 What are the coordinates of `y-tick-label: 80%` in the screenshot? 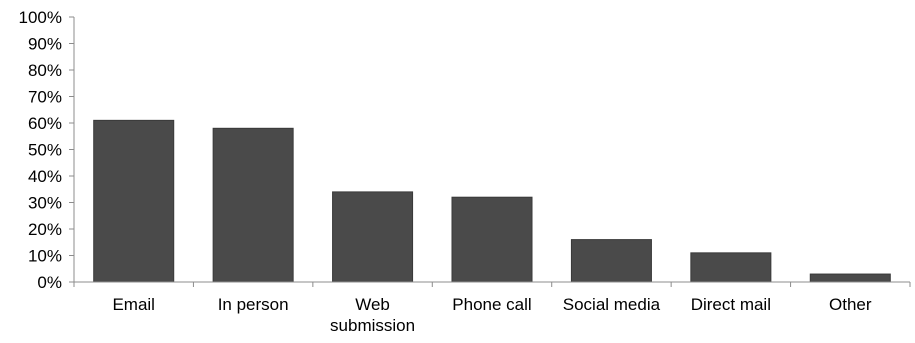 It's located at (45, 70).